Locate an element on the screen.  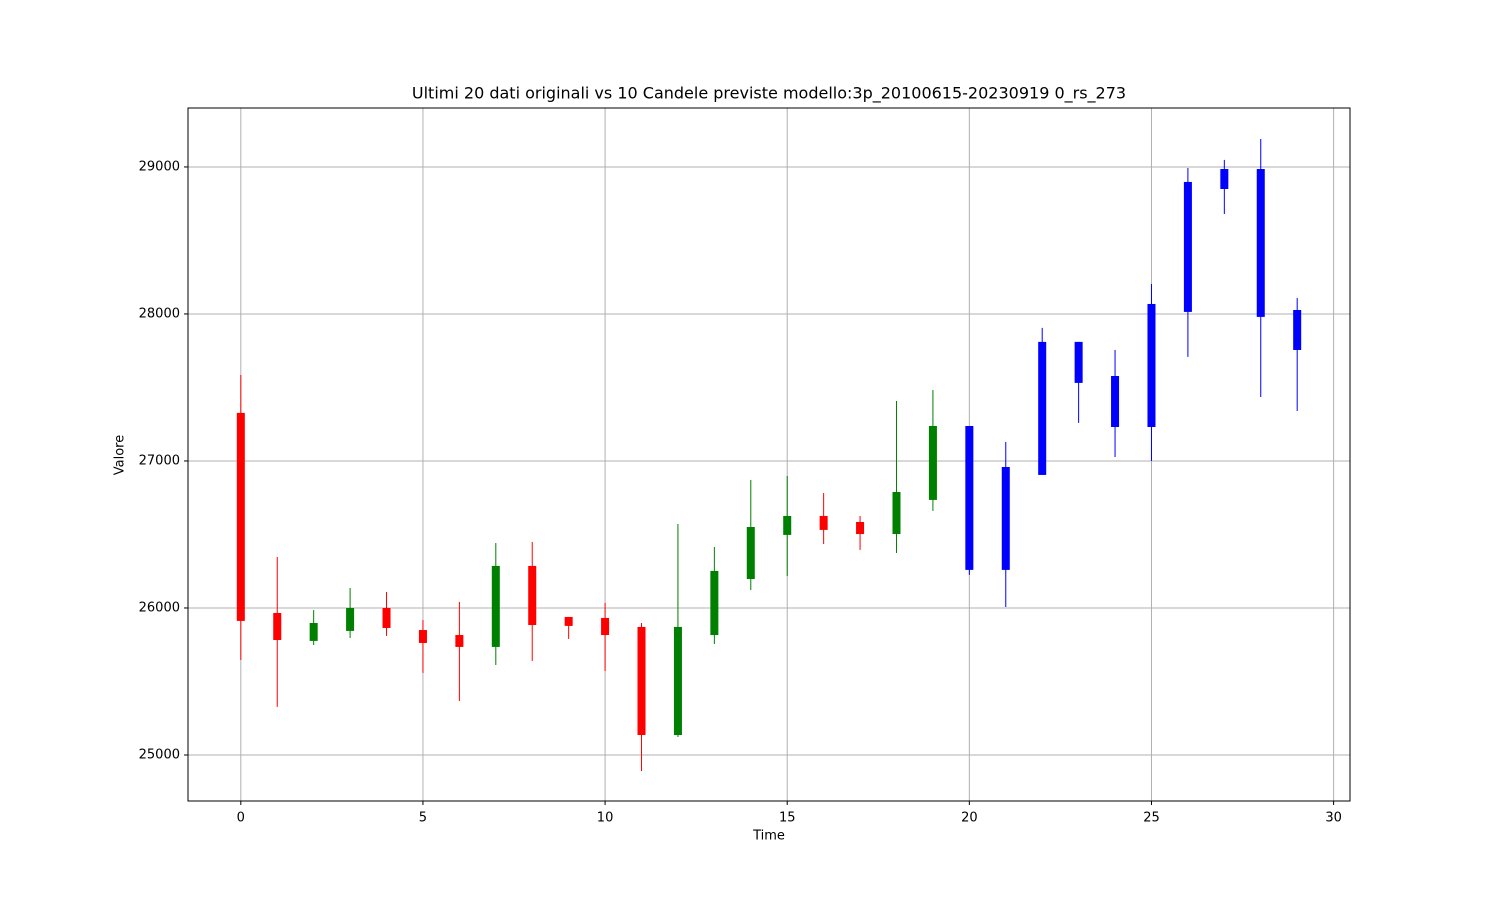
x-tick-label: 25 is located at coordinates (1151, 818).